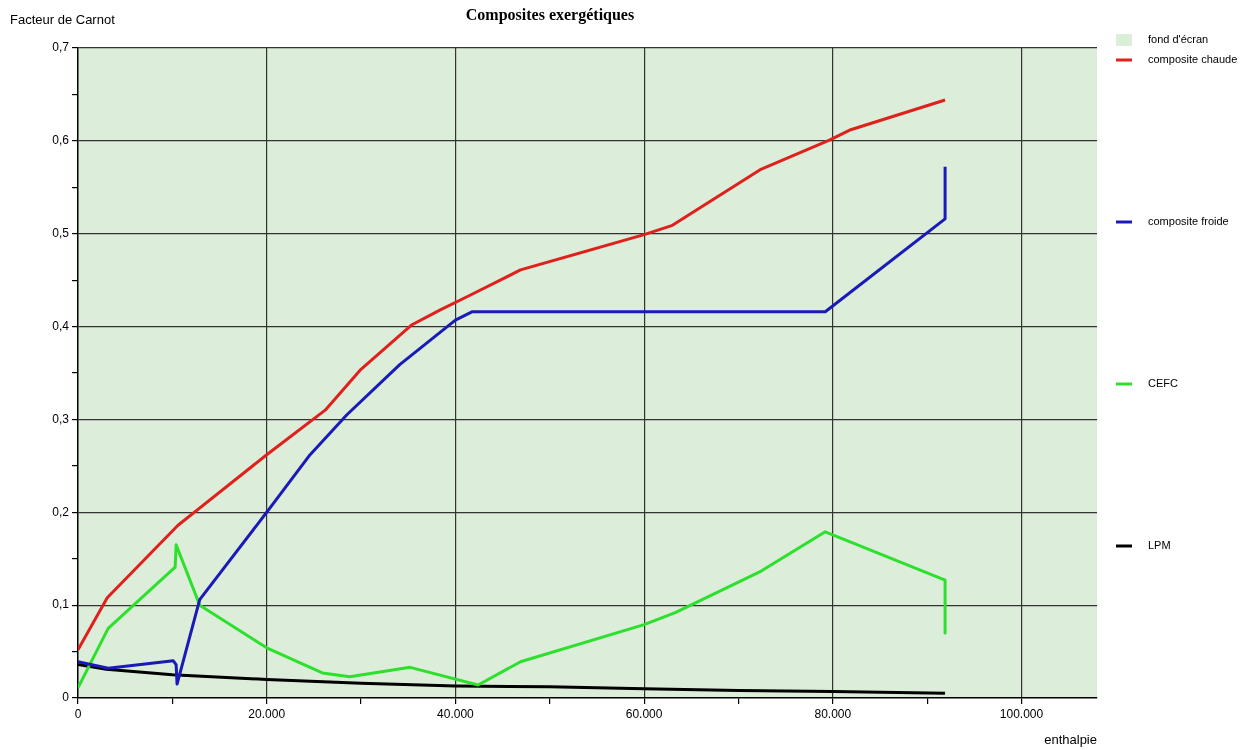  I want to click on x-tick-label: 40.000, so click(456, 713).